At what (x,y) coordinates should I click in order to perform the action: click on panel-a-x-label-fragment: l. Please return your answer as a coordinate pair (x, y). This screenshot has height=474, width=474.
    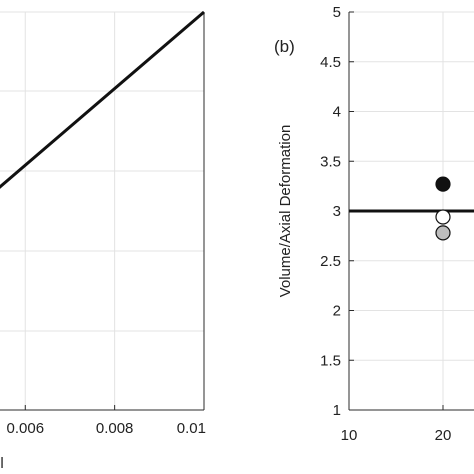
    Looking at the image, I should click on (1, 463).